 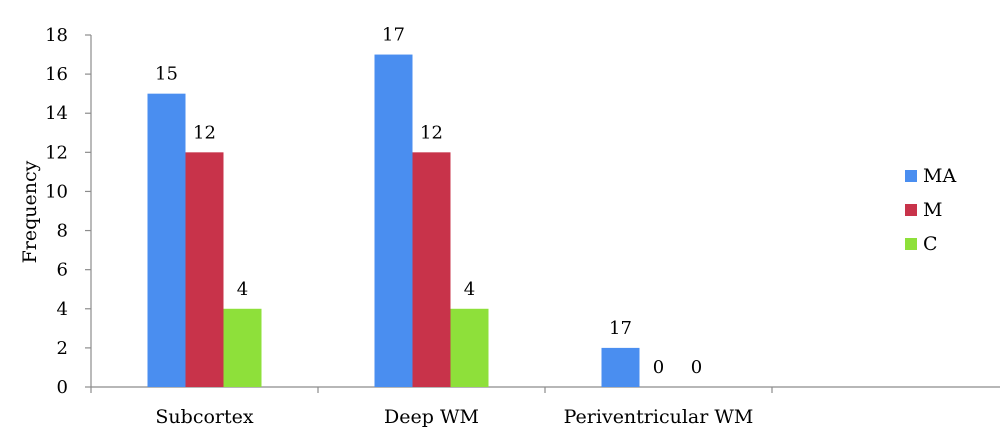 I want to click on legend-swatch-c, so click(x=911, y=244).